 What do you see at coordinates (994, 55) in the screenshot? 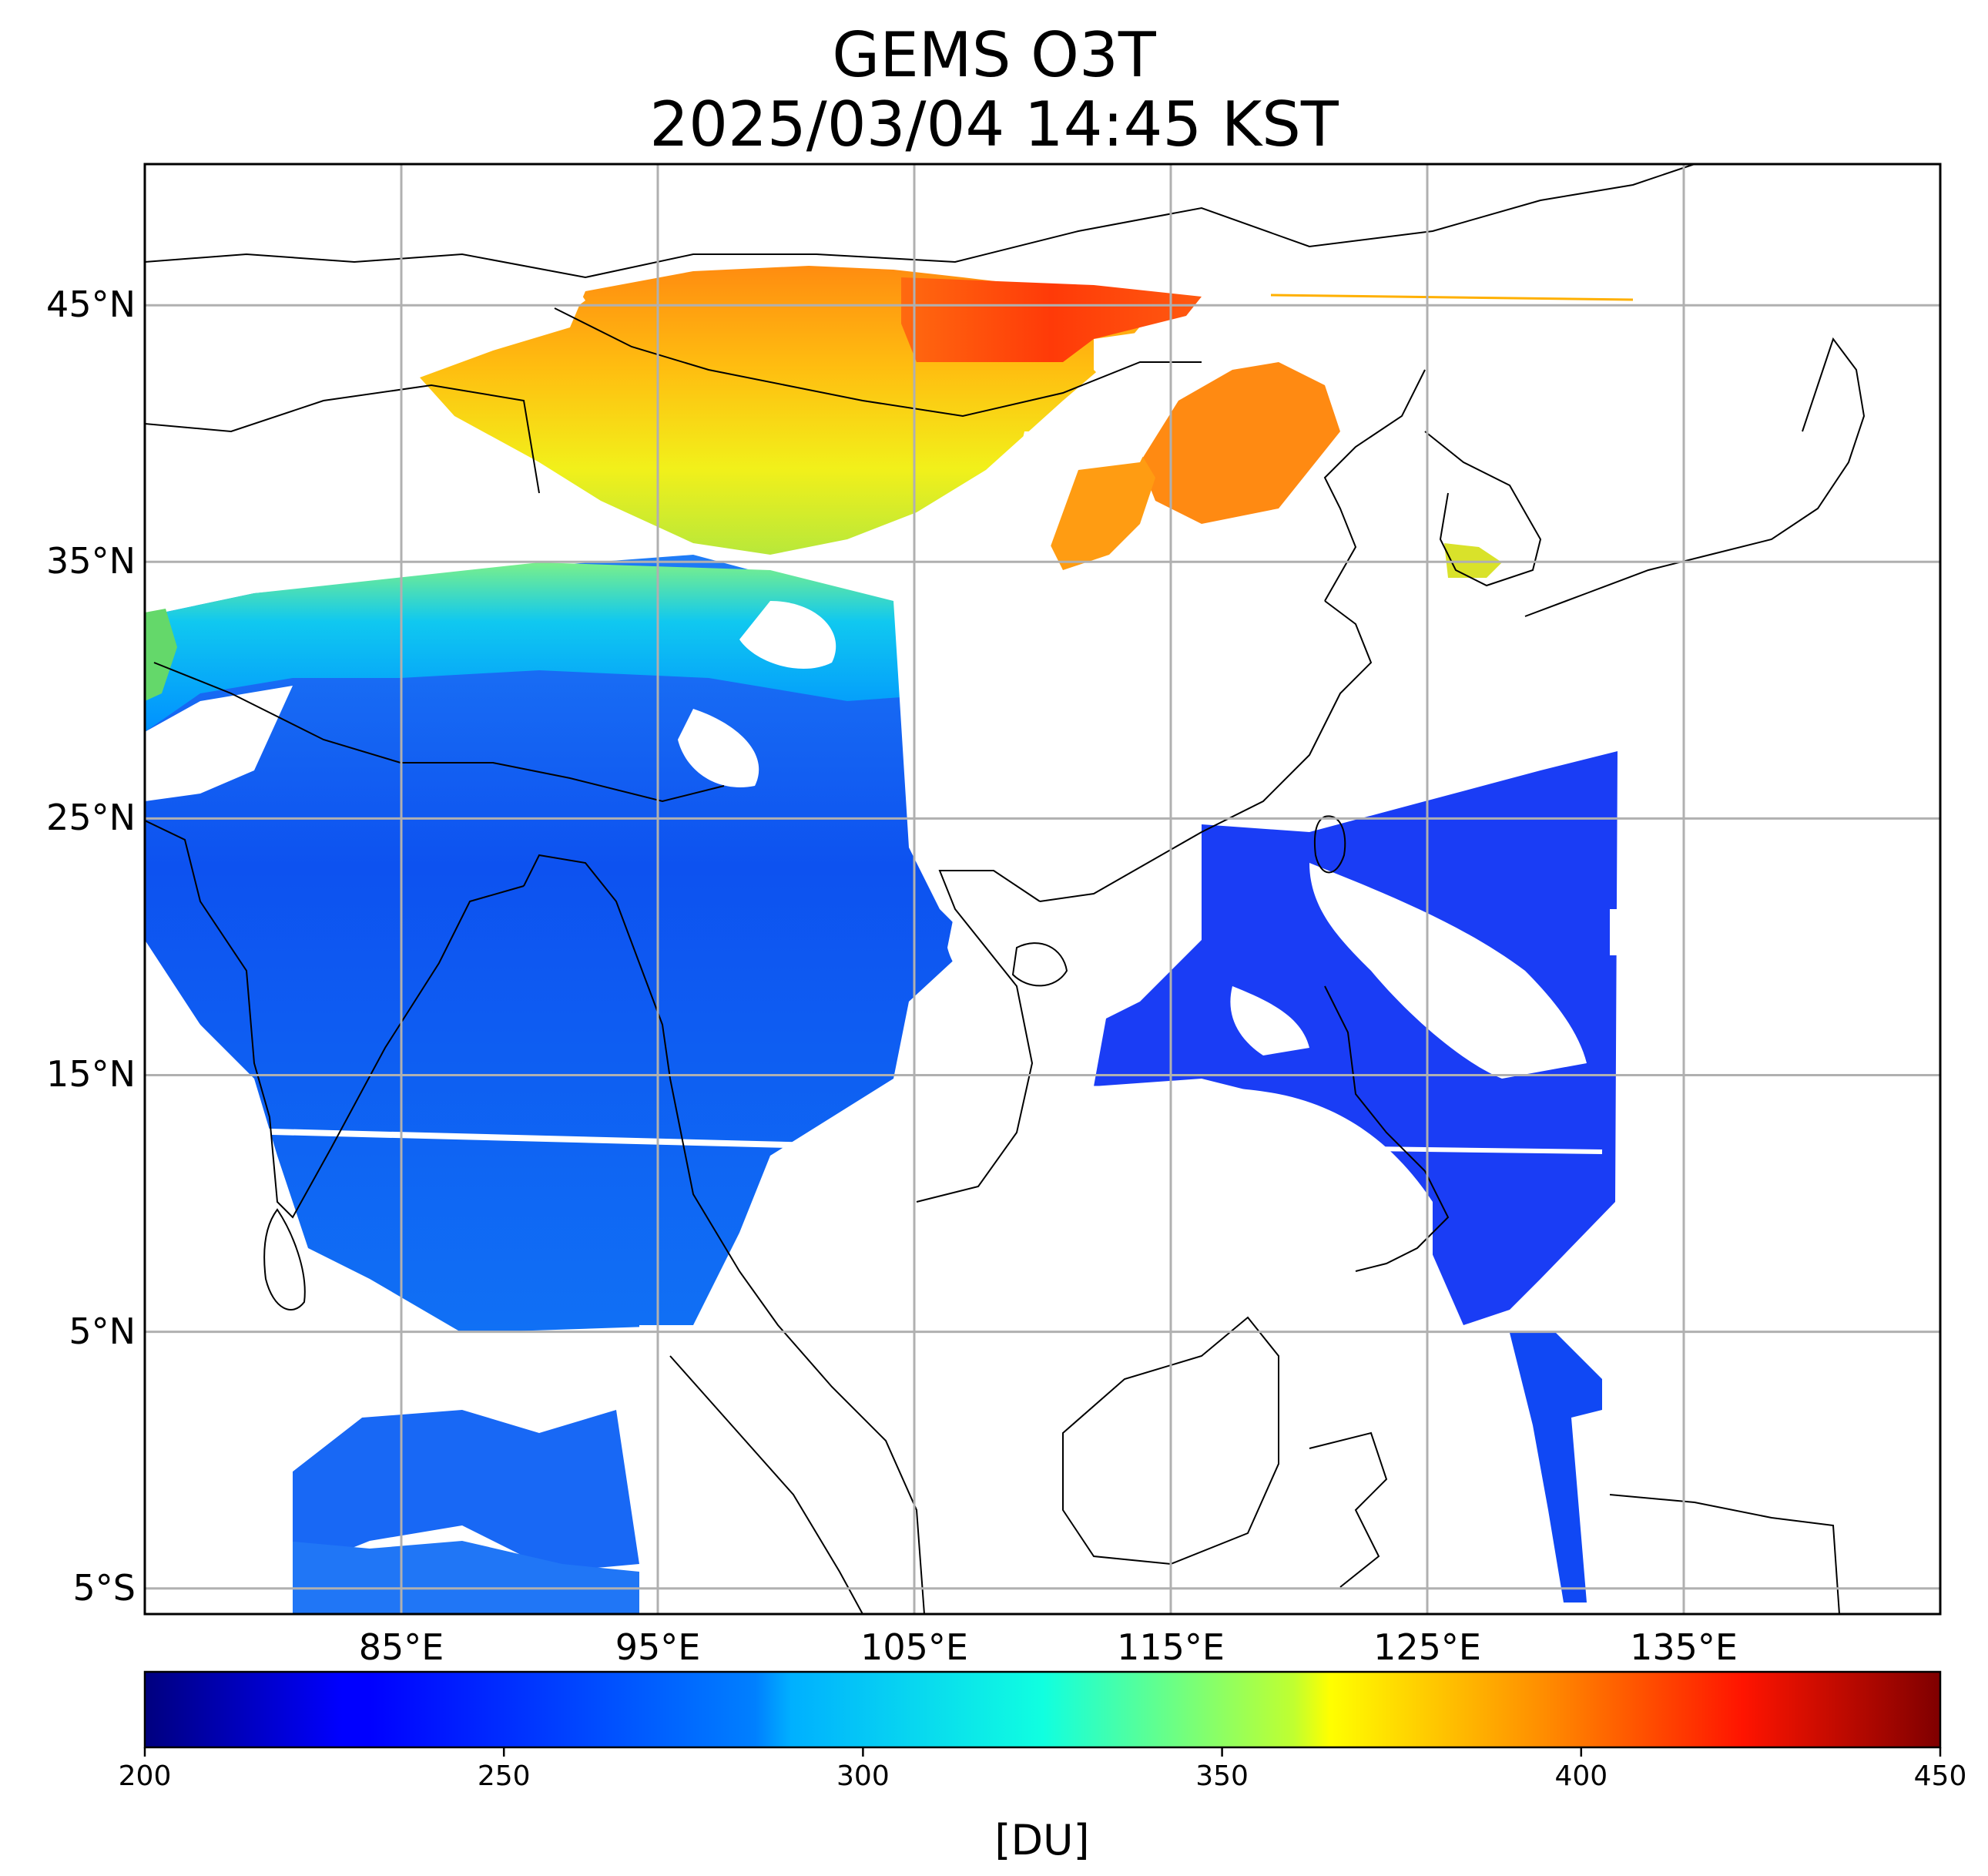
I see `map-title-line-1: GEMS O3T` at bounding box center [994, 55].